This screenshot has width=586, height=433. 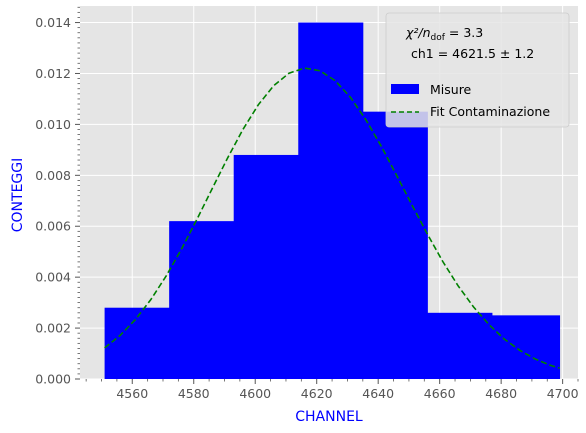 What do you see at coordinates (378, 393) in the screenshot?
I see `x-tick-label-4: 4640` at bounding box center [378, 393].